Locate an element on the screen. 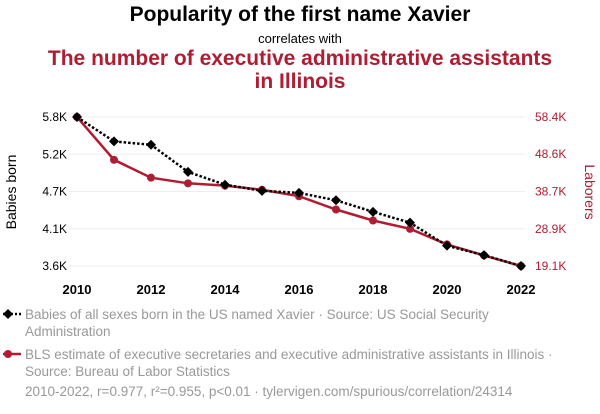  legend-swatch-dotted-diamond is located at coordinates (12, 314).